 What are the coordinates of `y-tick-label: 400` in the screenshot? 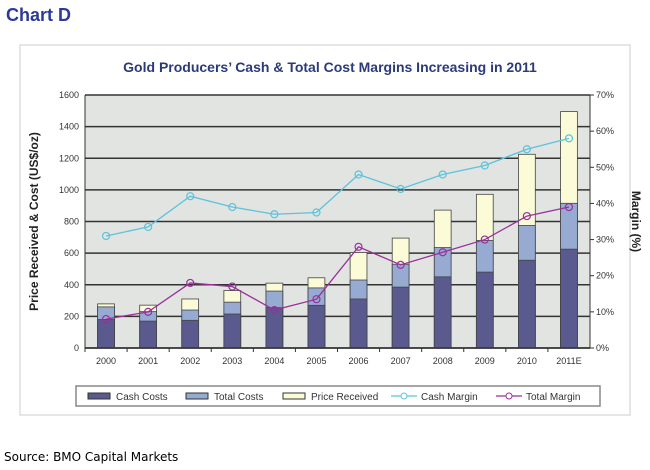 It's located at (71, 285).